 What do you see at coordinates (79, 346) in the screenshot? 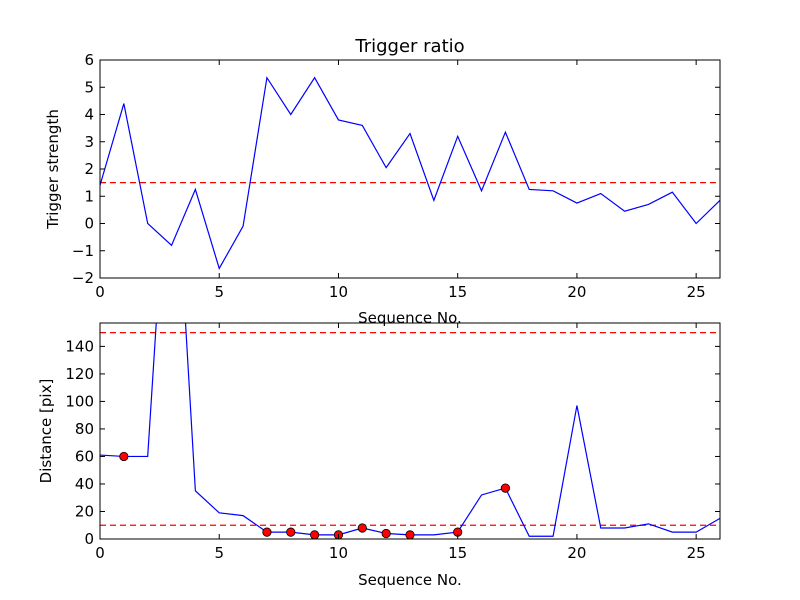
I see `bottom-y-tick-label: 140` at bounding box center [79, 346].